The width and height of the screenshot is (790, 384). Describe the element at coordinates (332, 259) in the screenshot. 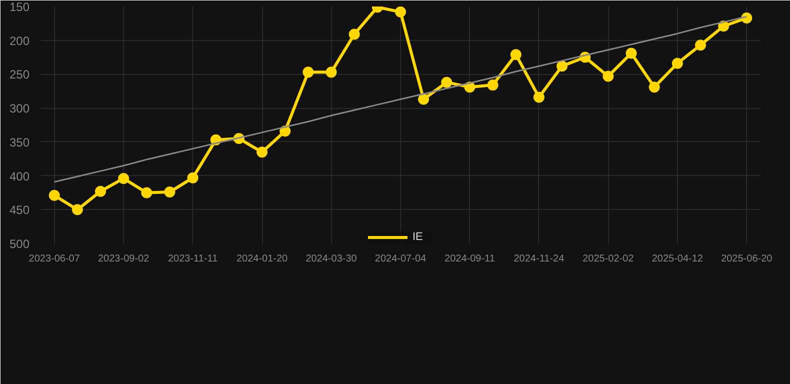

I see `x-tick-label: 2024-03-30` at that location.